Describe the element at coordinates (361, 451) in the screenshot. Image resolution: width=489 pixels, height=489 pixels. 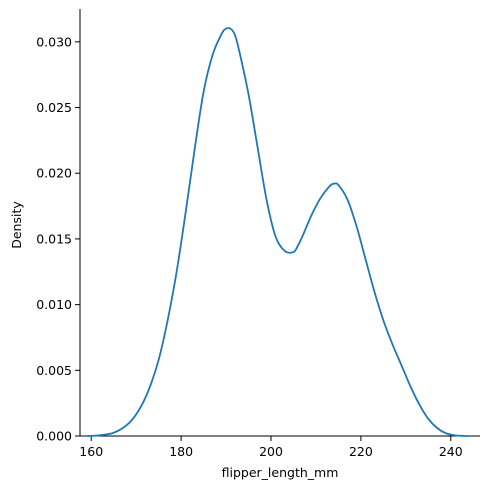
I see `x-tick-label: 220` at that location.